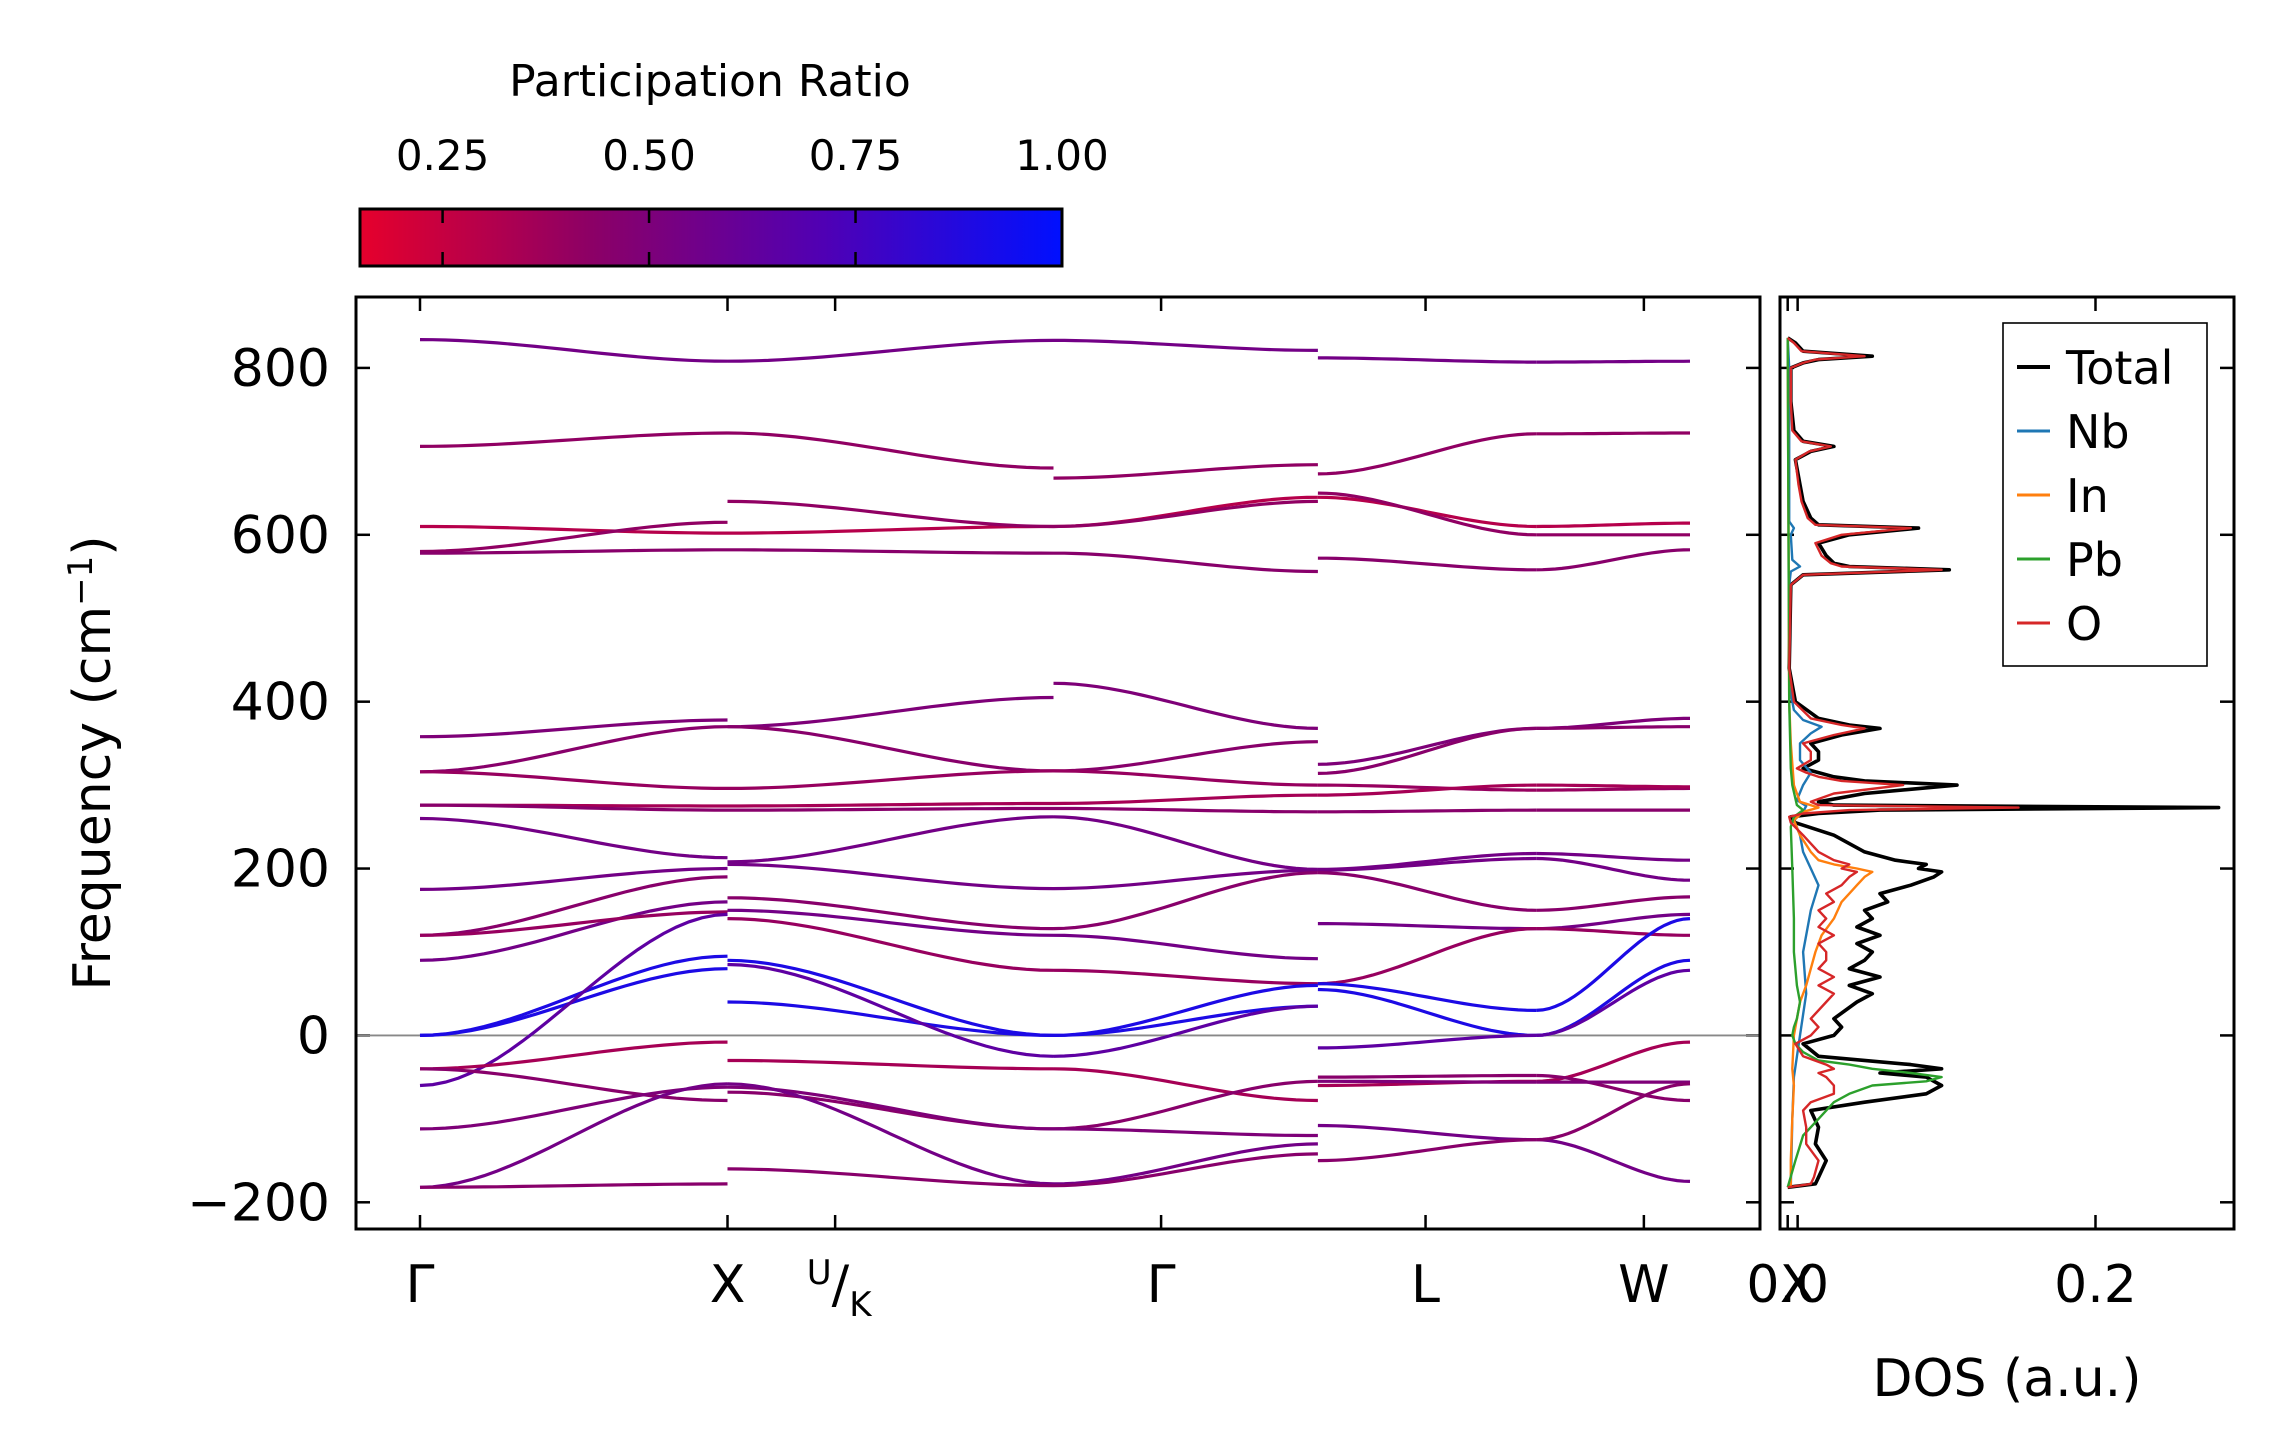 The width and height of the screenshot is (2271, 1455). I want to click on y-tick-label: 400, so click(280, 703).